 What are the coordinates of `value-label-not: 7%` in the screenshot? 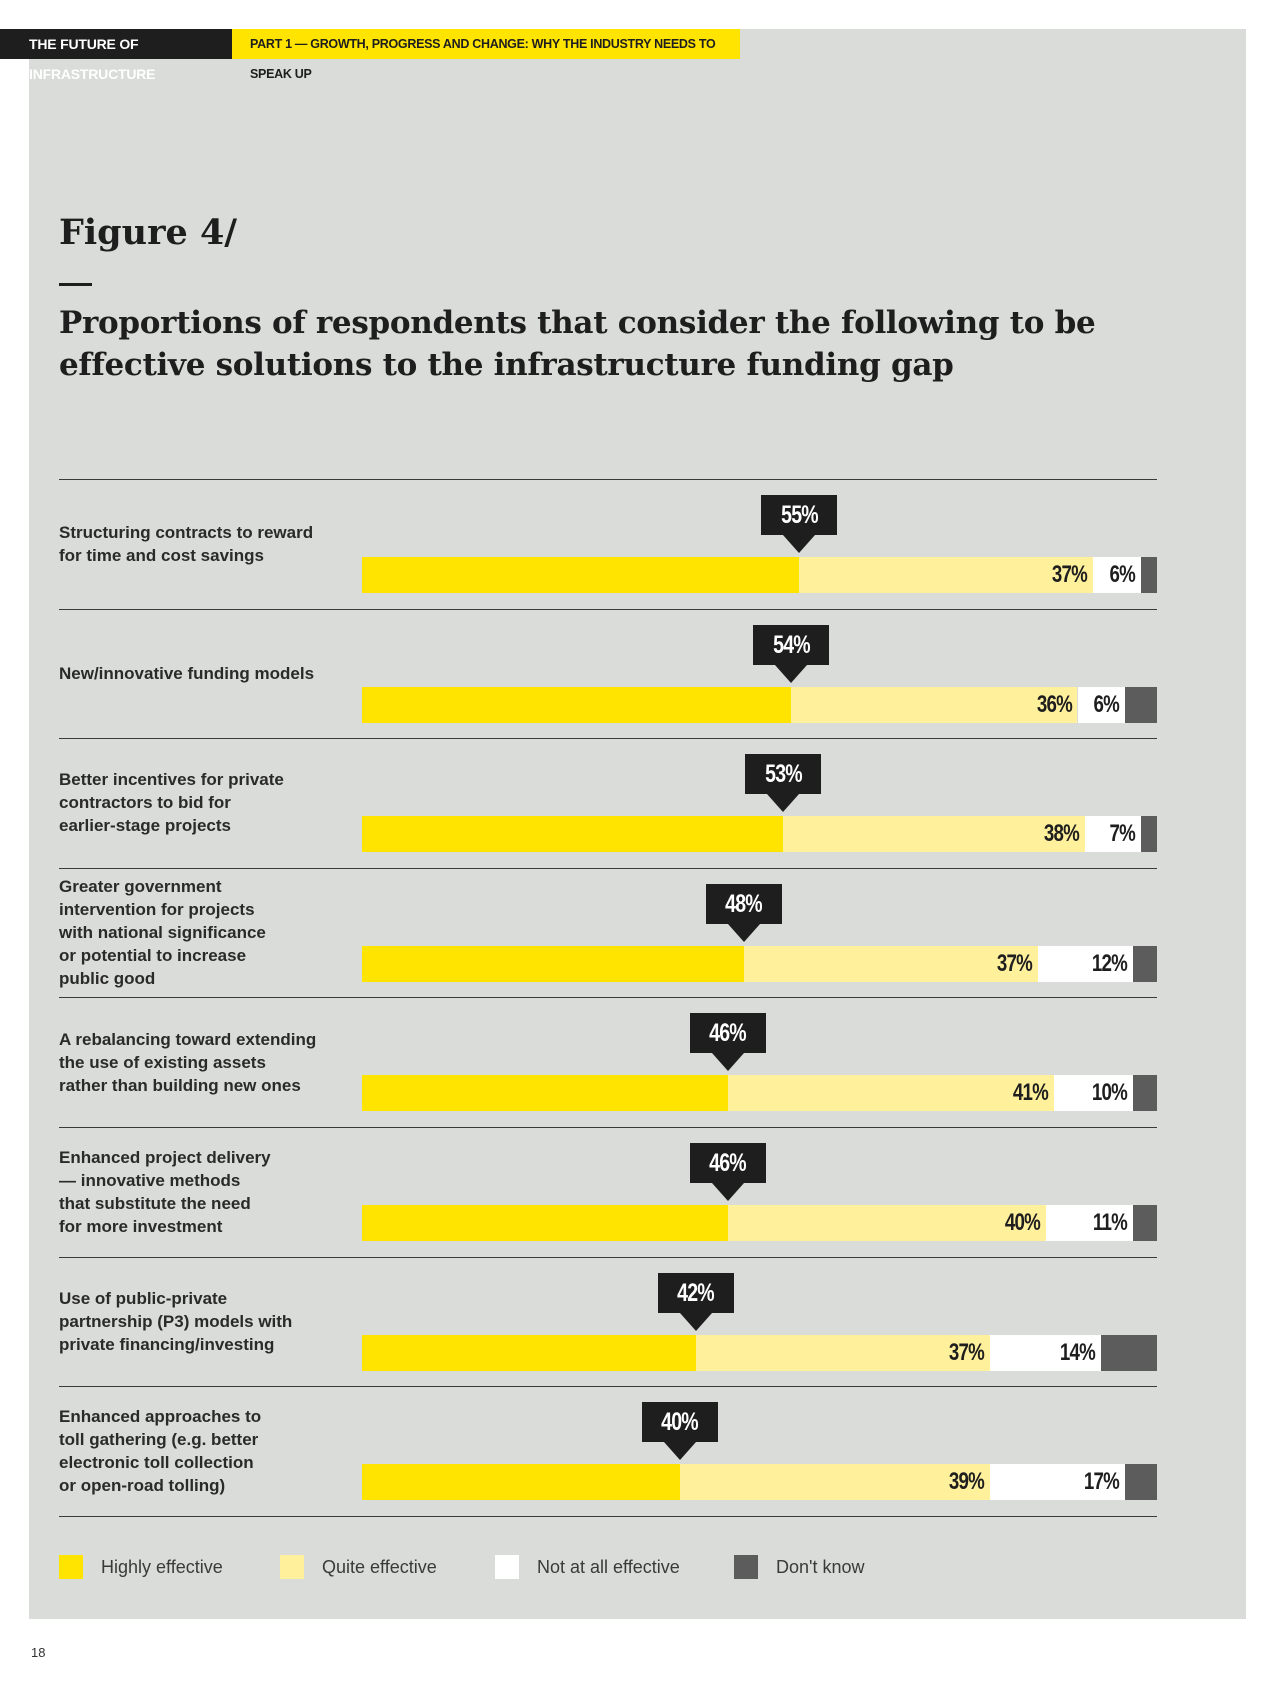 It's located at (1122, 833).